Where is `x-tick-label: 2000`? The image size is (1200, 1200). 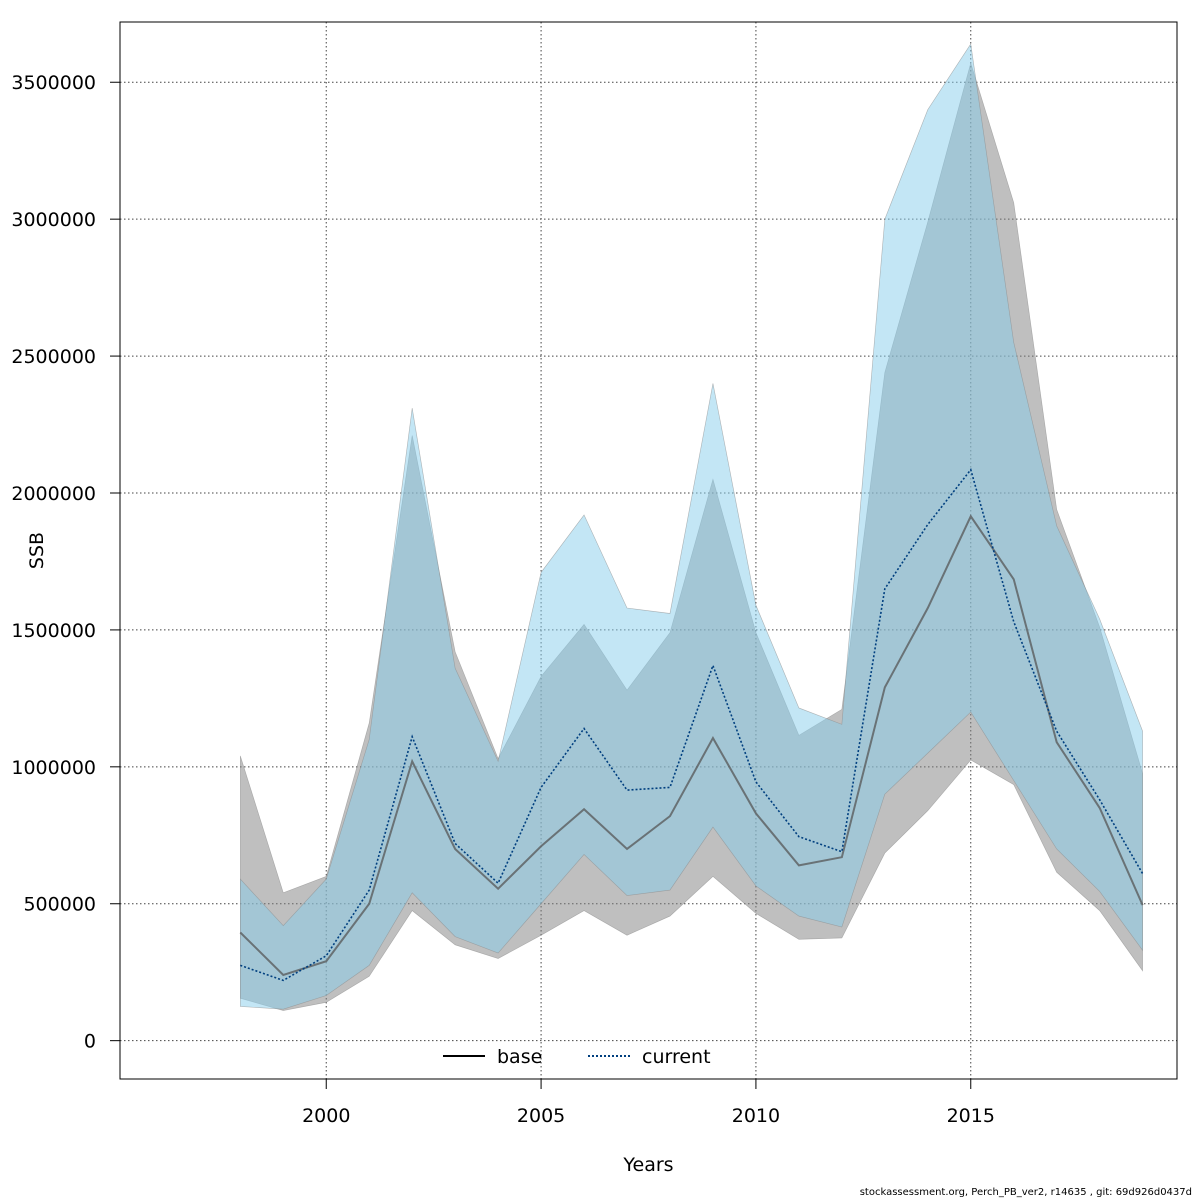 x-tick-label: 2000 is located at coordinates (326, 1116).